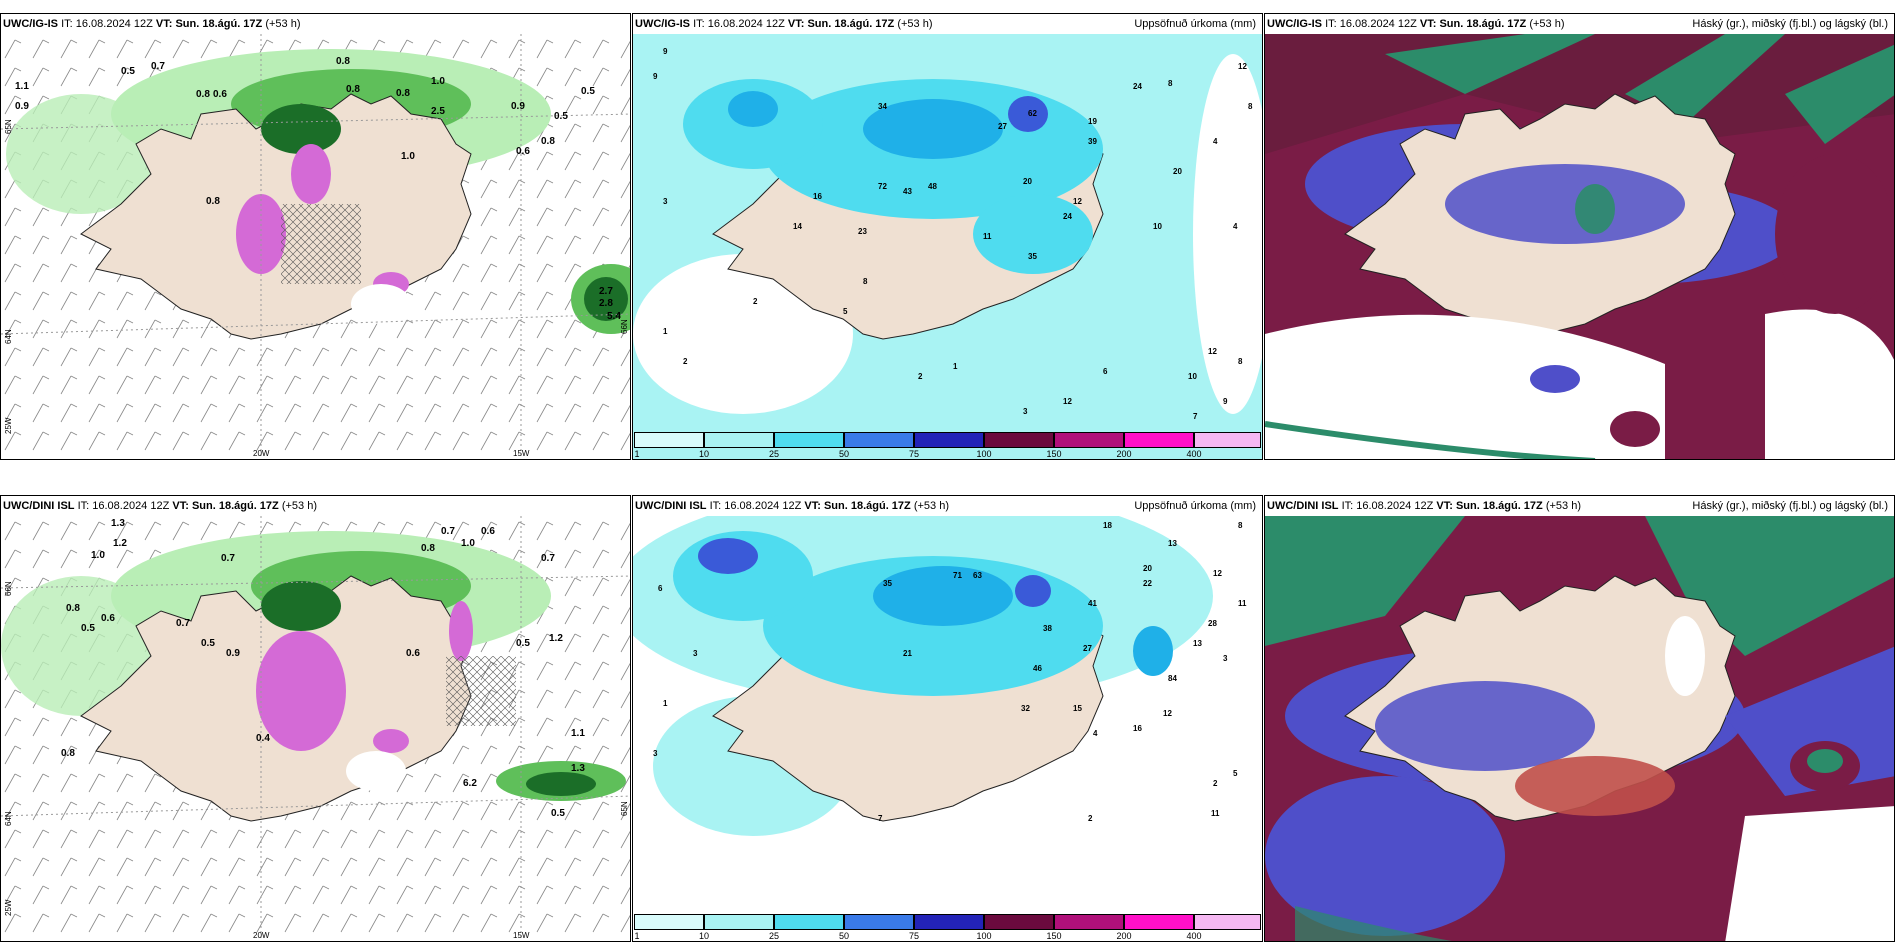  What do you see at coordinates (1025, 708) in the screenshot?
I see `value-label: 32` at bounding box center [1025, 708].